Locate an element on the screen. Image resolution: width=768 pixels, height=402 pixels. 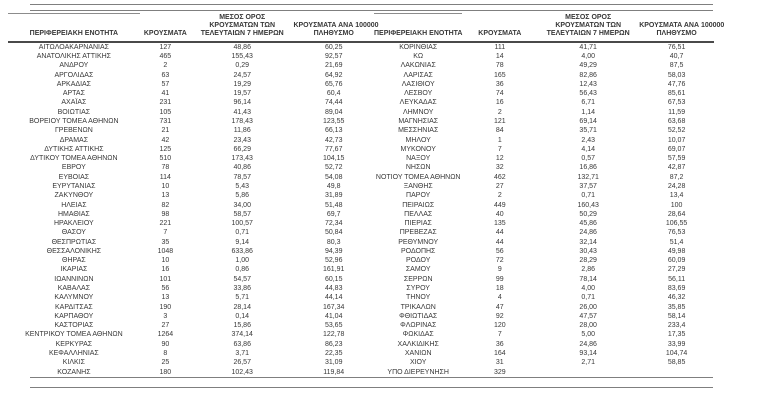
per-100k-cell: 65,76 is located at coordinates (333, 84).